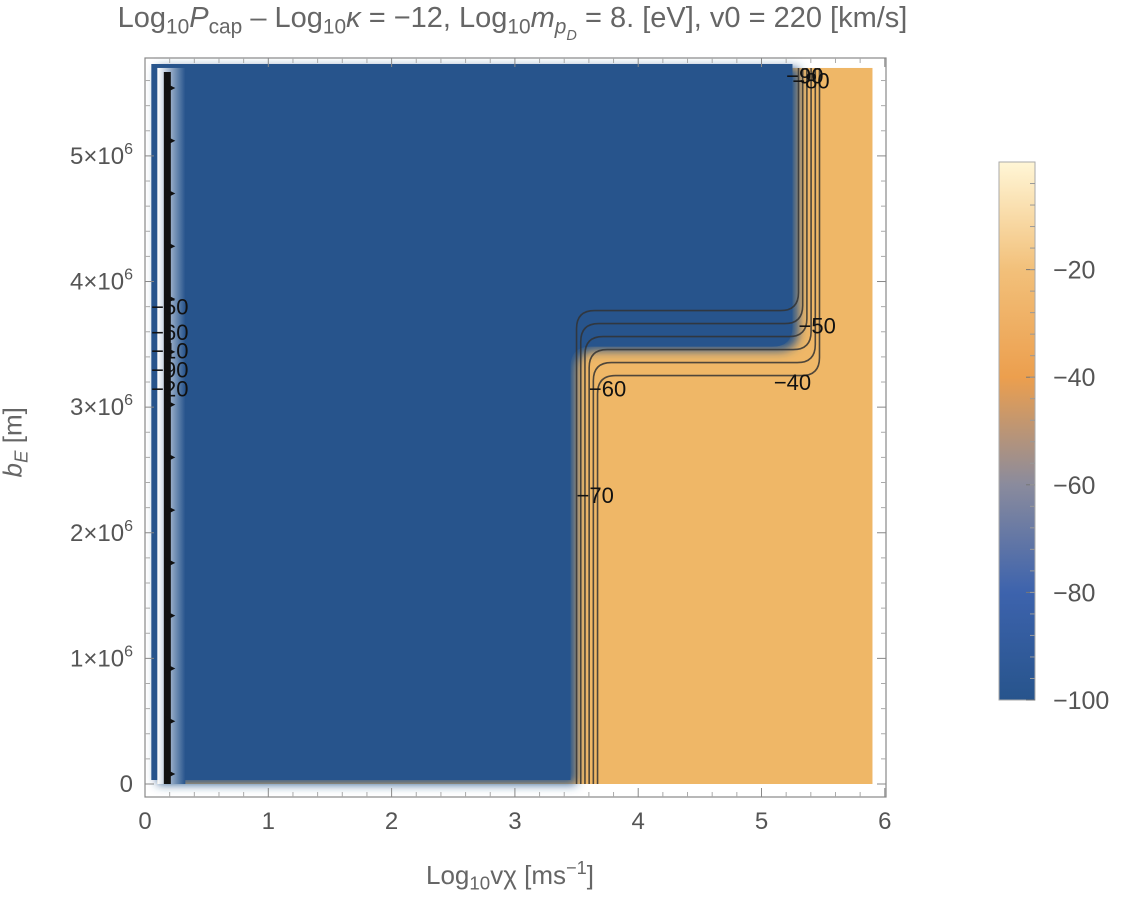 Image resolution: width=1131 pixels, height=899 pixels. Describe the element at coordinates (480, 883) in the screenshot. I see `x-label-subscript: 10` at that location.